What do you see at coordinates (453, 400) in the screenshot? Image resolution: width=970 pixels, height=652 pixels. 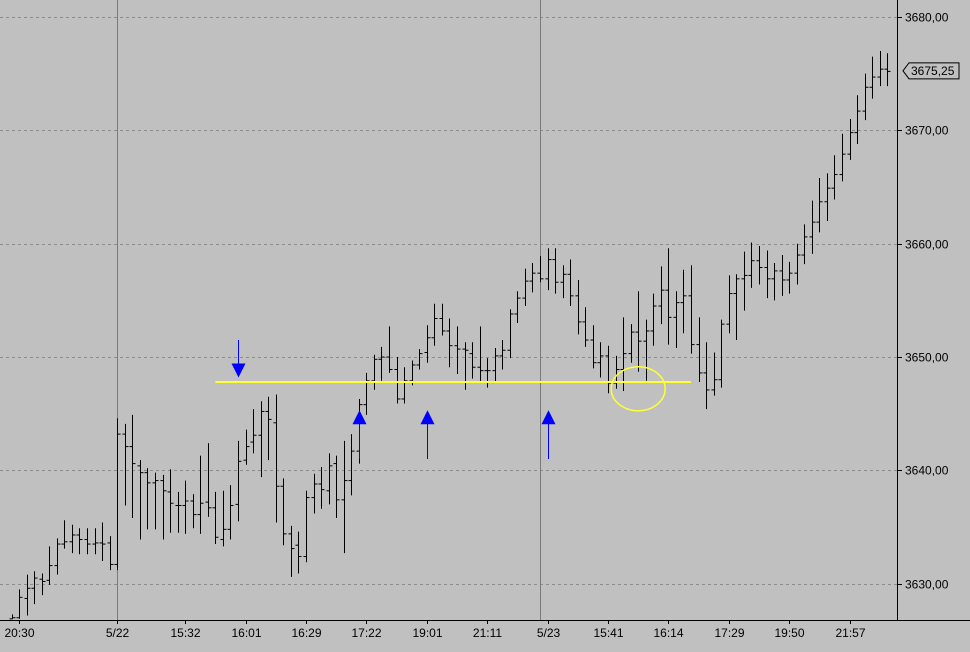 I see `annotations` at bounding box center [453, 400].